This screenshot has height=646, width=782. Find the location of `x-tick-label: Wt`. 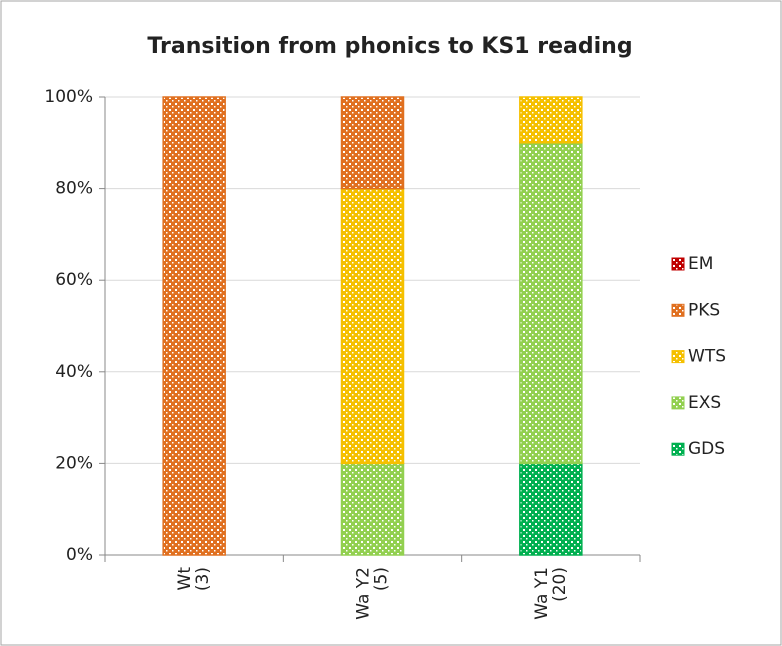

x-tick-label: Wt is located at coordinates (185, 579).